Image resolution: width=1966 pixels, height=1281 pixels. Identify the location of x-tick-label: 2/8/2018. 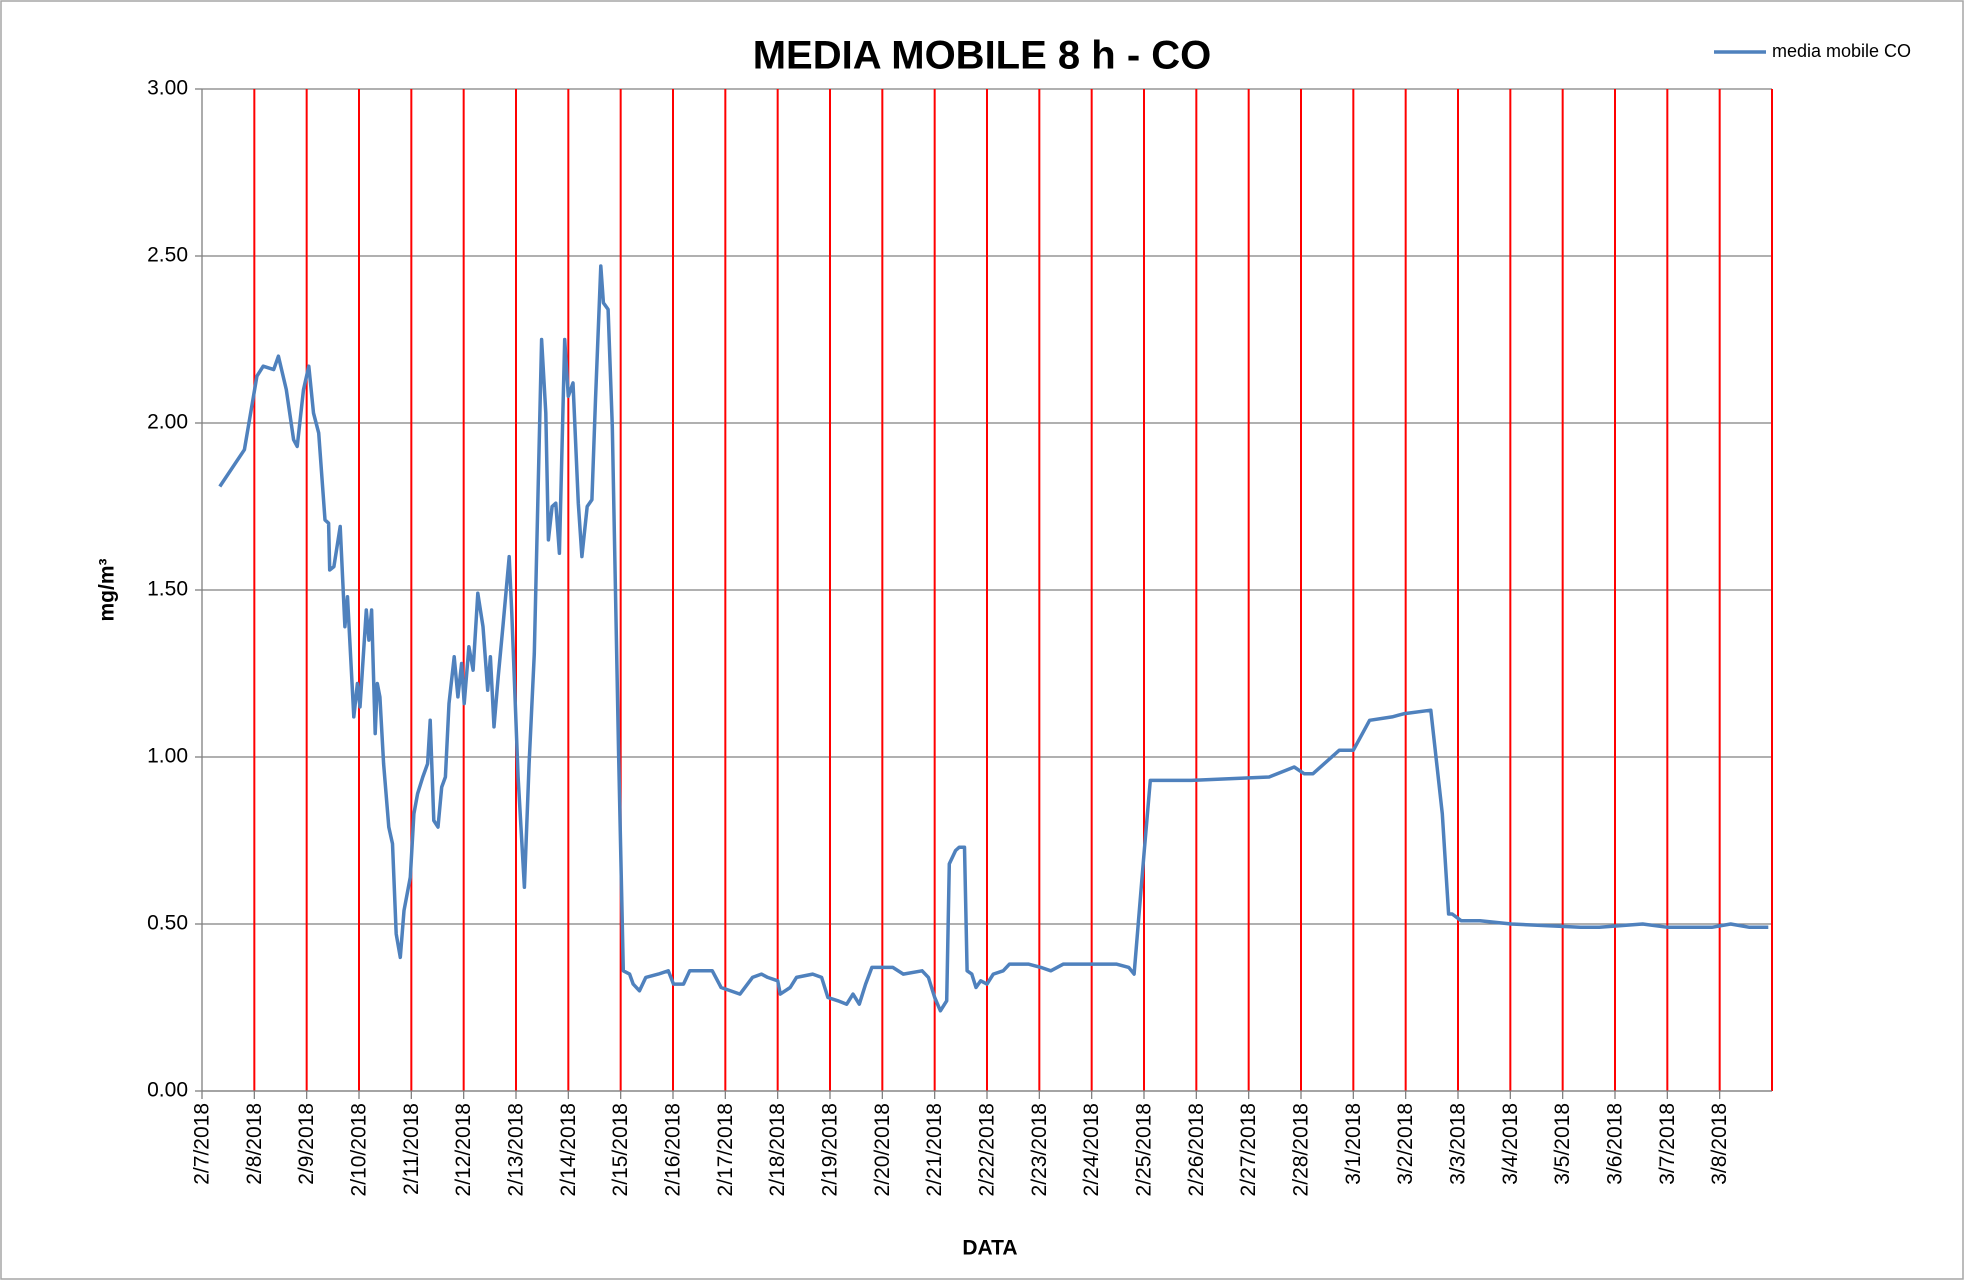
(254, 1144).